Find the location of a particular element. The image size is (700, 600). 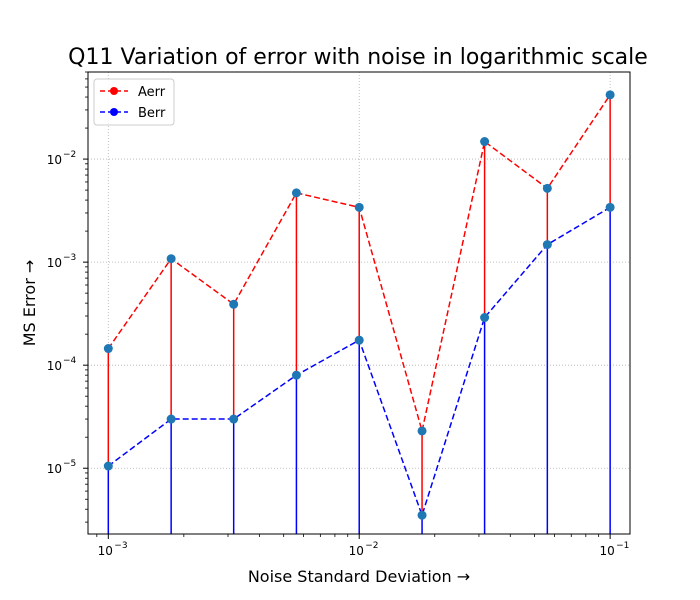

x-tick-exponent: −2 is located at coordinates (371, 546).